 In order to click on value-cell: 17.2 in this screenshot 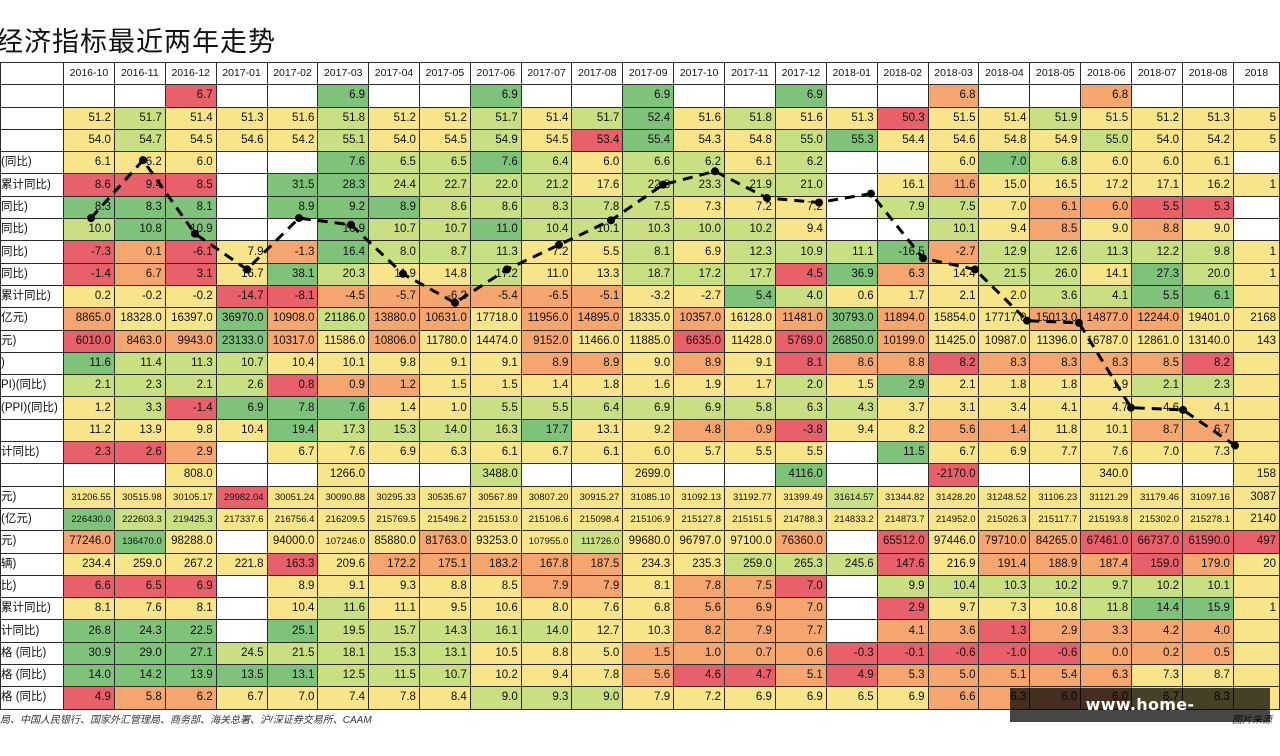, I will do `click(1106, 185)`.